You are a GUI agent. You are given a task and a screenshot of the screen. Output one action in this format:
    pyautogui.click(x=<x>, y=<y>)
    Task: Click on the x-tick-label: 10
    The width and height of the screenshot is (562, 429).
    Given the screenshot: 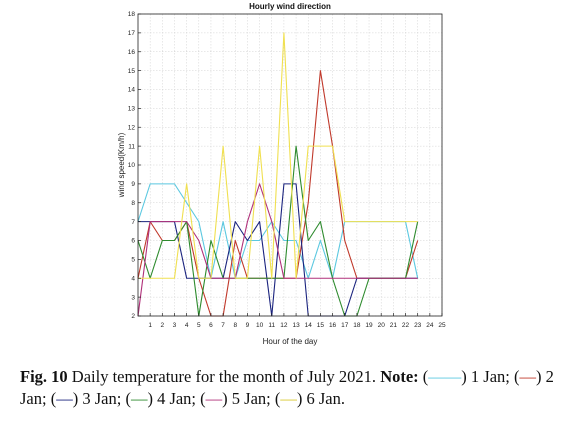 What is the action you would take?
    pyautogui.click(x=260, y=325)
    